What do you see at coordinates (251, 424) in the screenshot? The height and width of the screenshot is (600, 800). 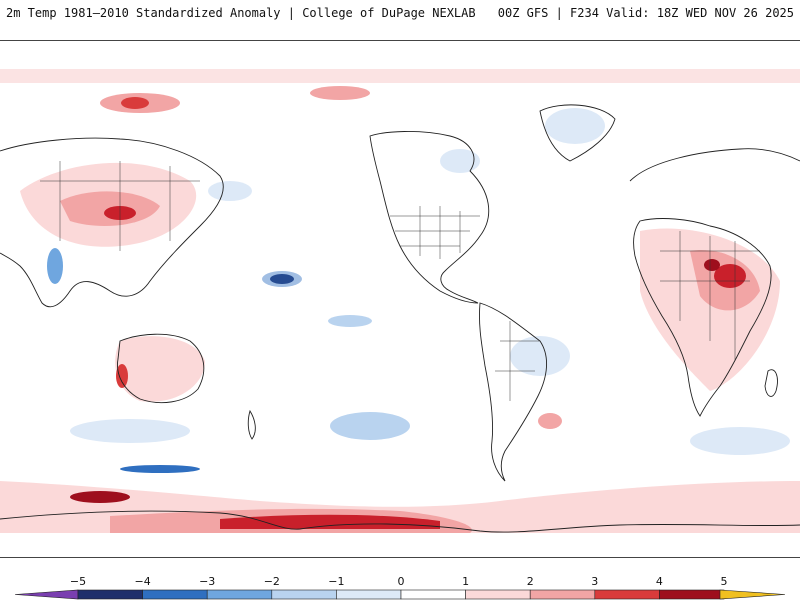 I see `new-zealand-coast` at bounding box center [251, 424].